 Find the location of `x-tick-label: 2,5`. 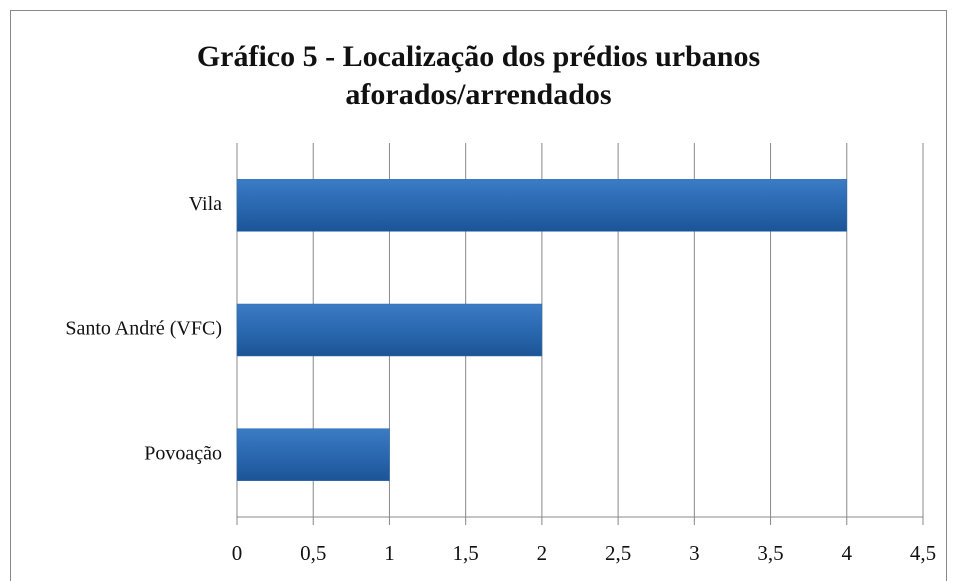

x-tick-label: 2,5 is located at coordinates (618, 553).